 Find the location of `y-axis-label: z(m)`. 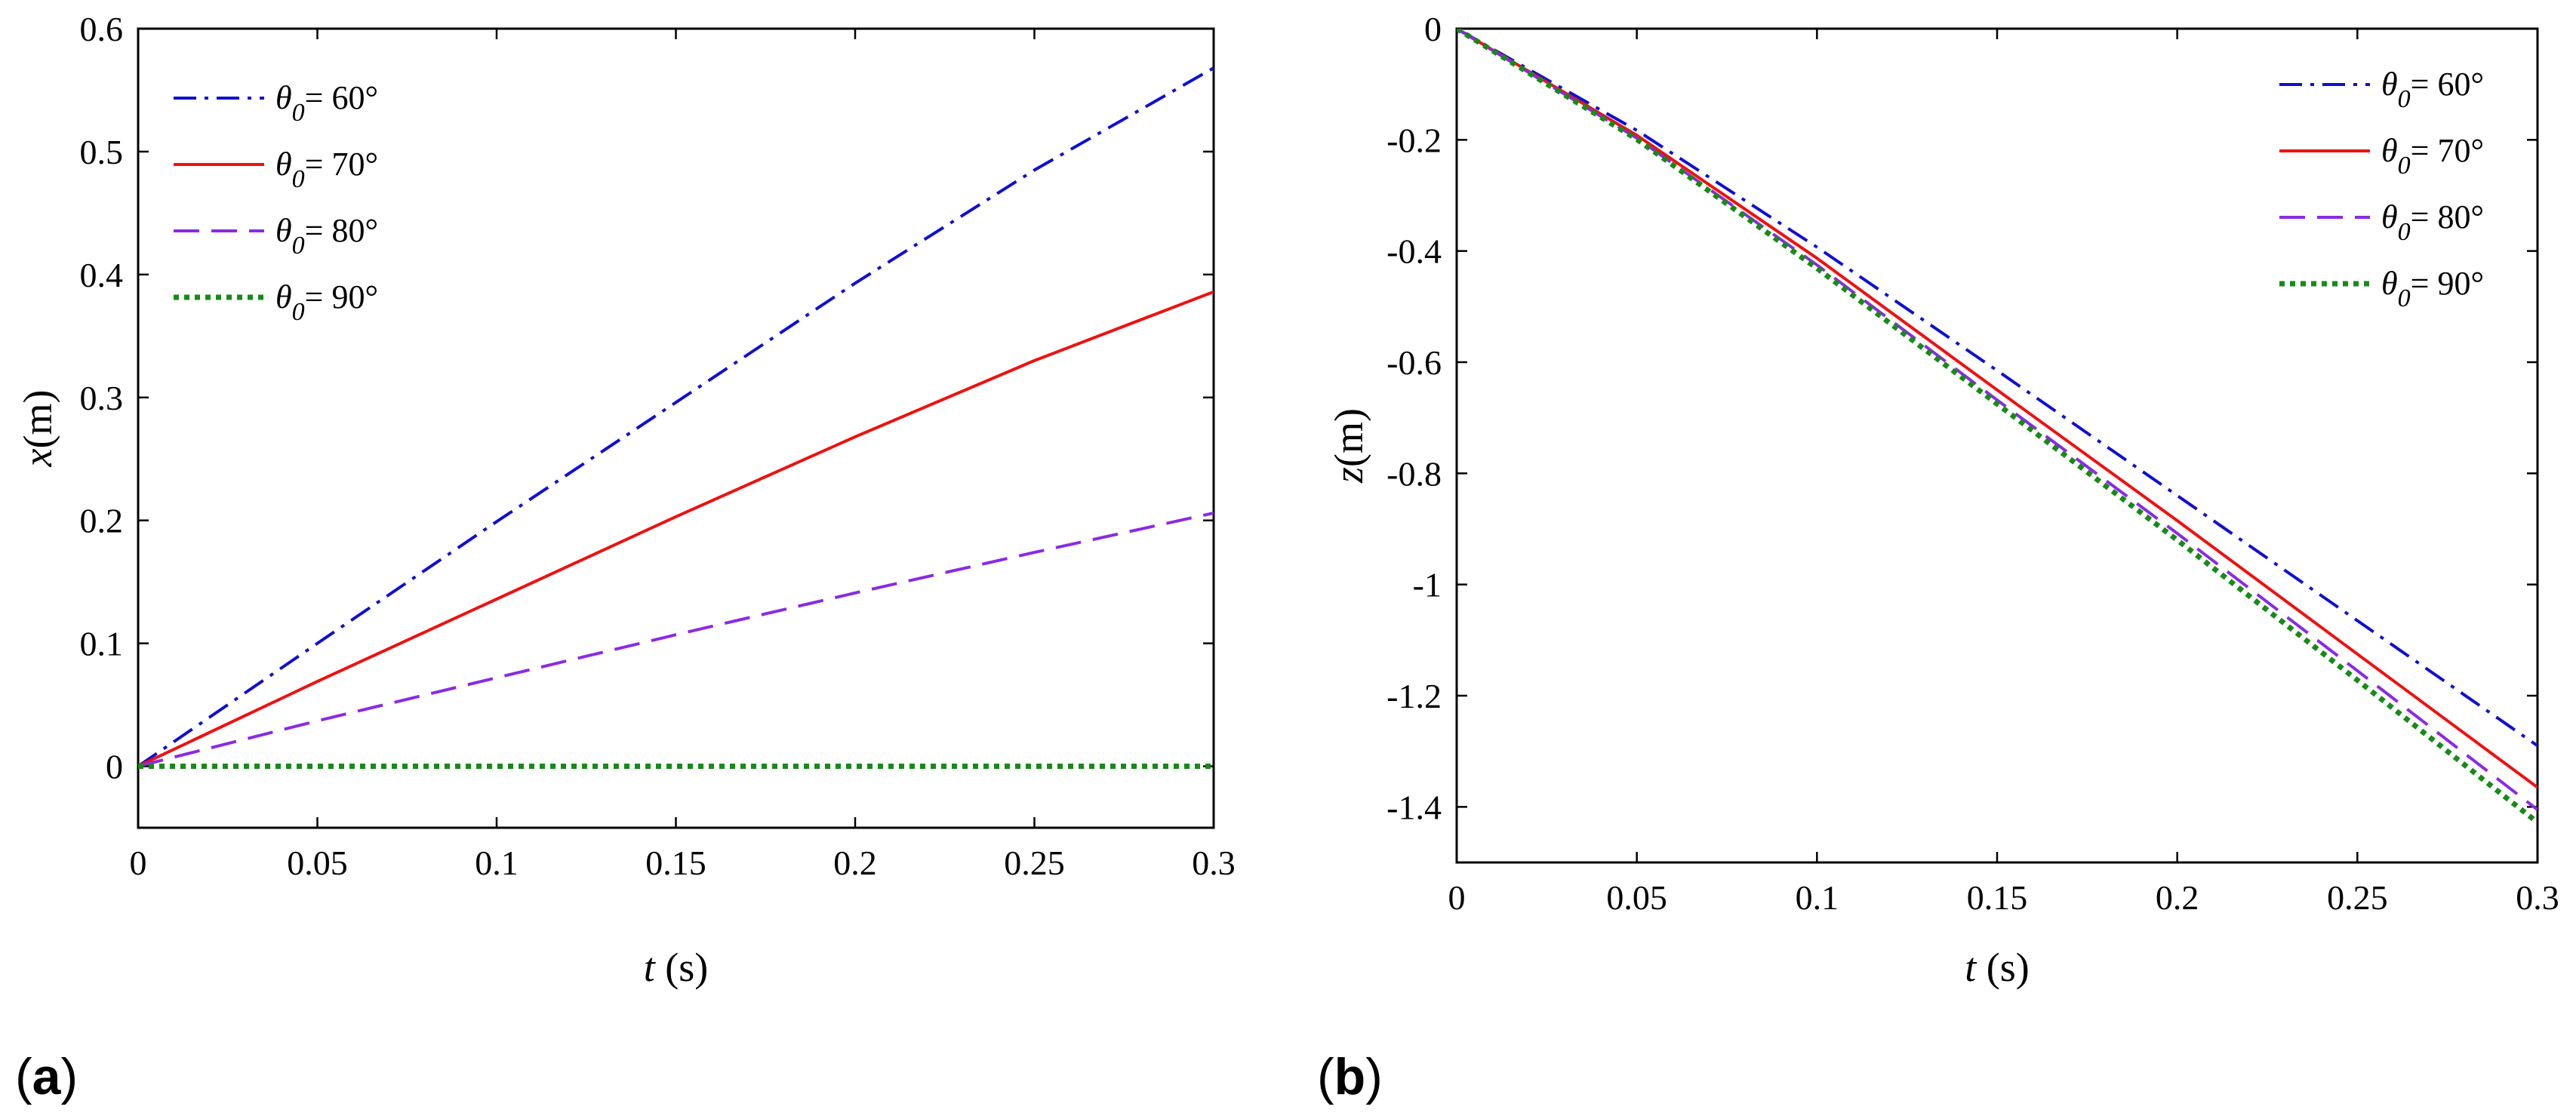

y-axis-label: z(m) is located at coordinates (1348, 446).